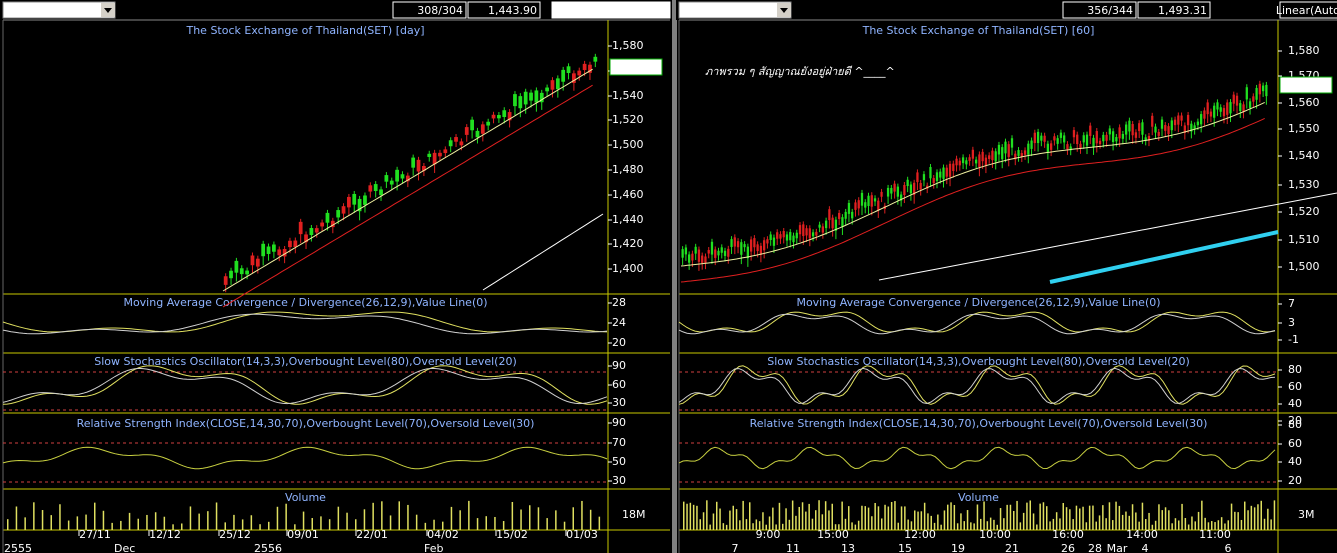  I want to click on tick-label: 60, so click(1295, 443).